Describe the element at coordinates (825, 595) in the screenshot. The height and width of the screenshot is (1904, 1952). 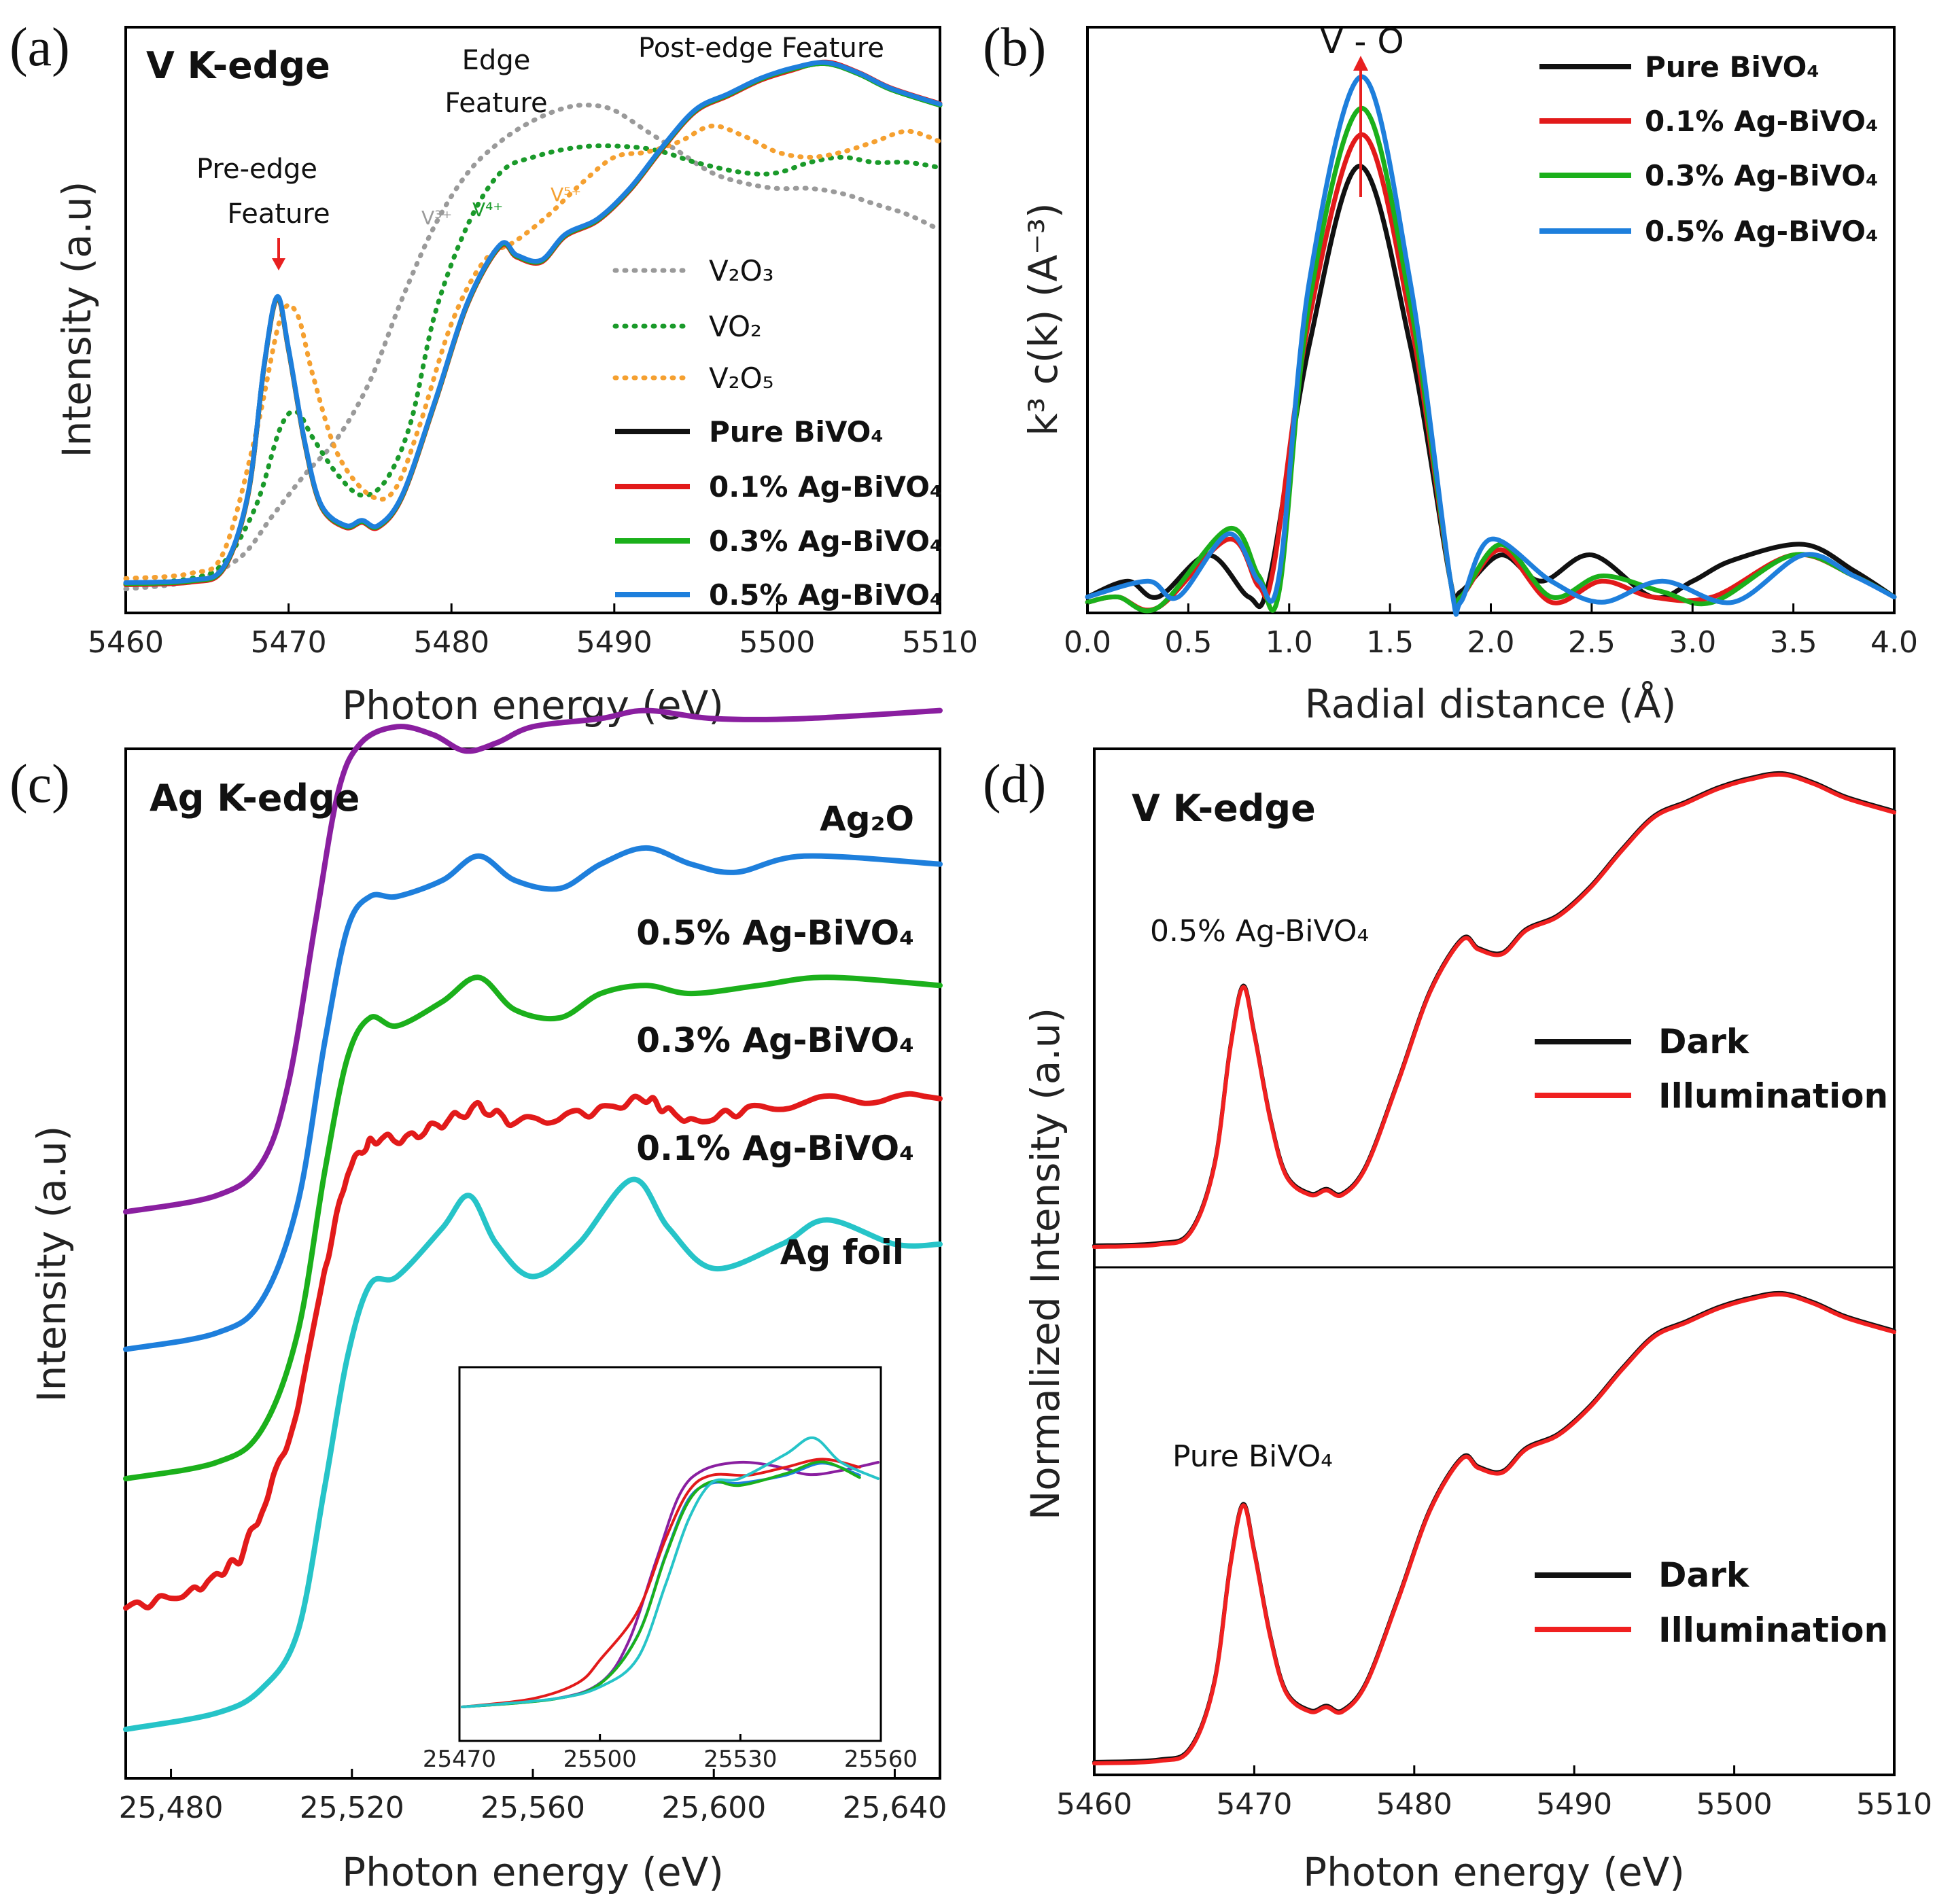
I see `legend-label-ag05: 0.5% Ag-BiVO₄` at that location.